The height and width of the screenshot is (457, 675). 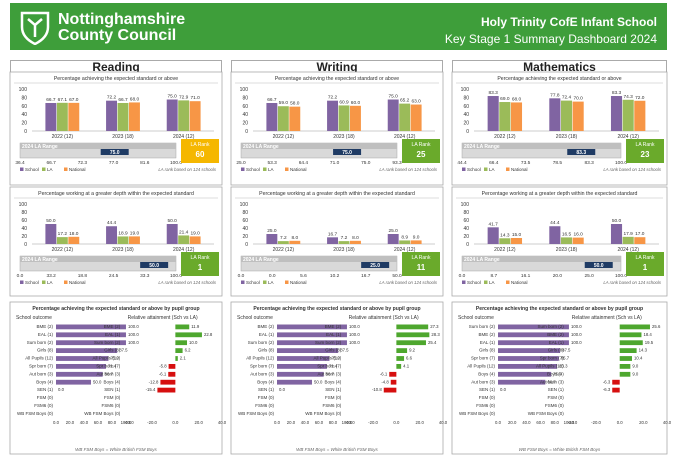 What do you see at coordinates (284, 103) in the screenshot?
I see `bar-value-label: 59.0` at bounding box center [284, 103].